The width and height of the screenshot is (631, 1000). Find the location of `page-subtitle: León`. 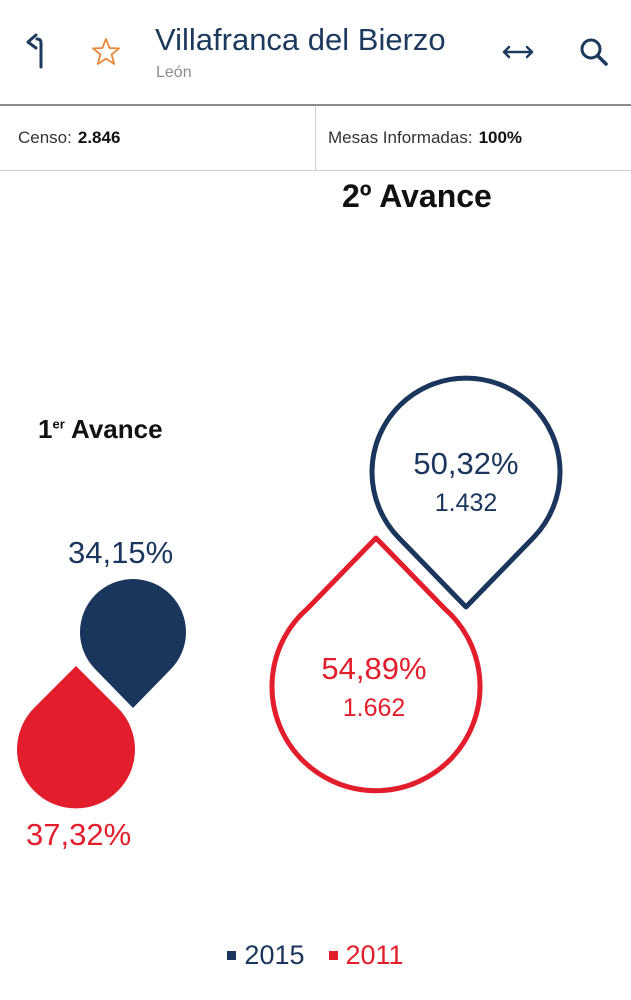

page-subtitle: León is located at coordinates (174, 72).